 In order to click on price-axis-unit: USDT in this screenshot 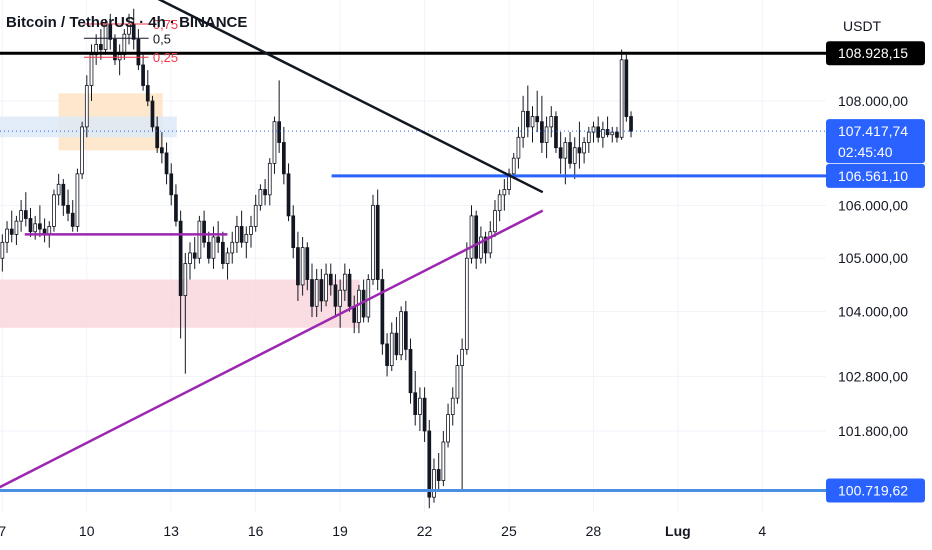, I will do `click(862, 26)`.